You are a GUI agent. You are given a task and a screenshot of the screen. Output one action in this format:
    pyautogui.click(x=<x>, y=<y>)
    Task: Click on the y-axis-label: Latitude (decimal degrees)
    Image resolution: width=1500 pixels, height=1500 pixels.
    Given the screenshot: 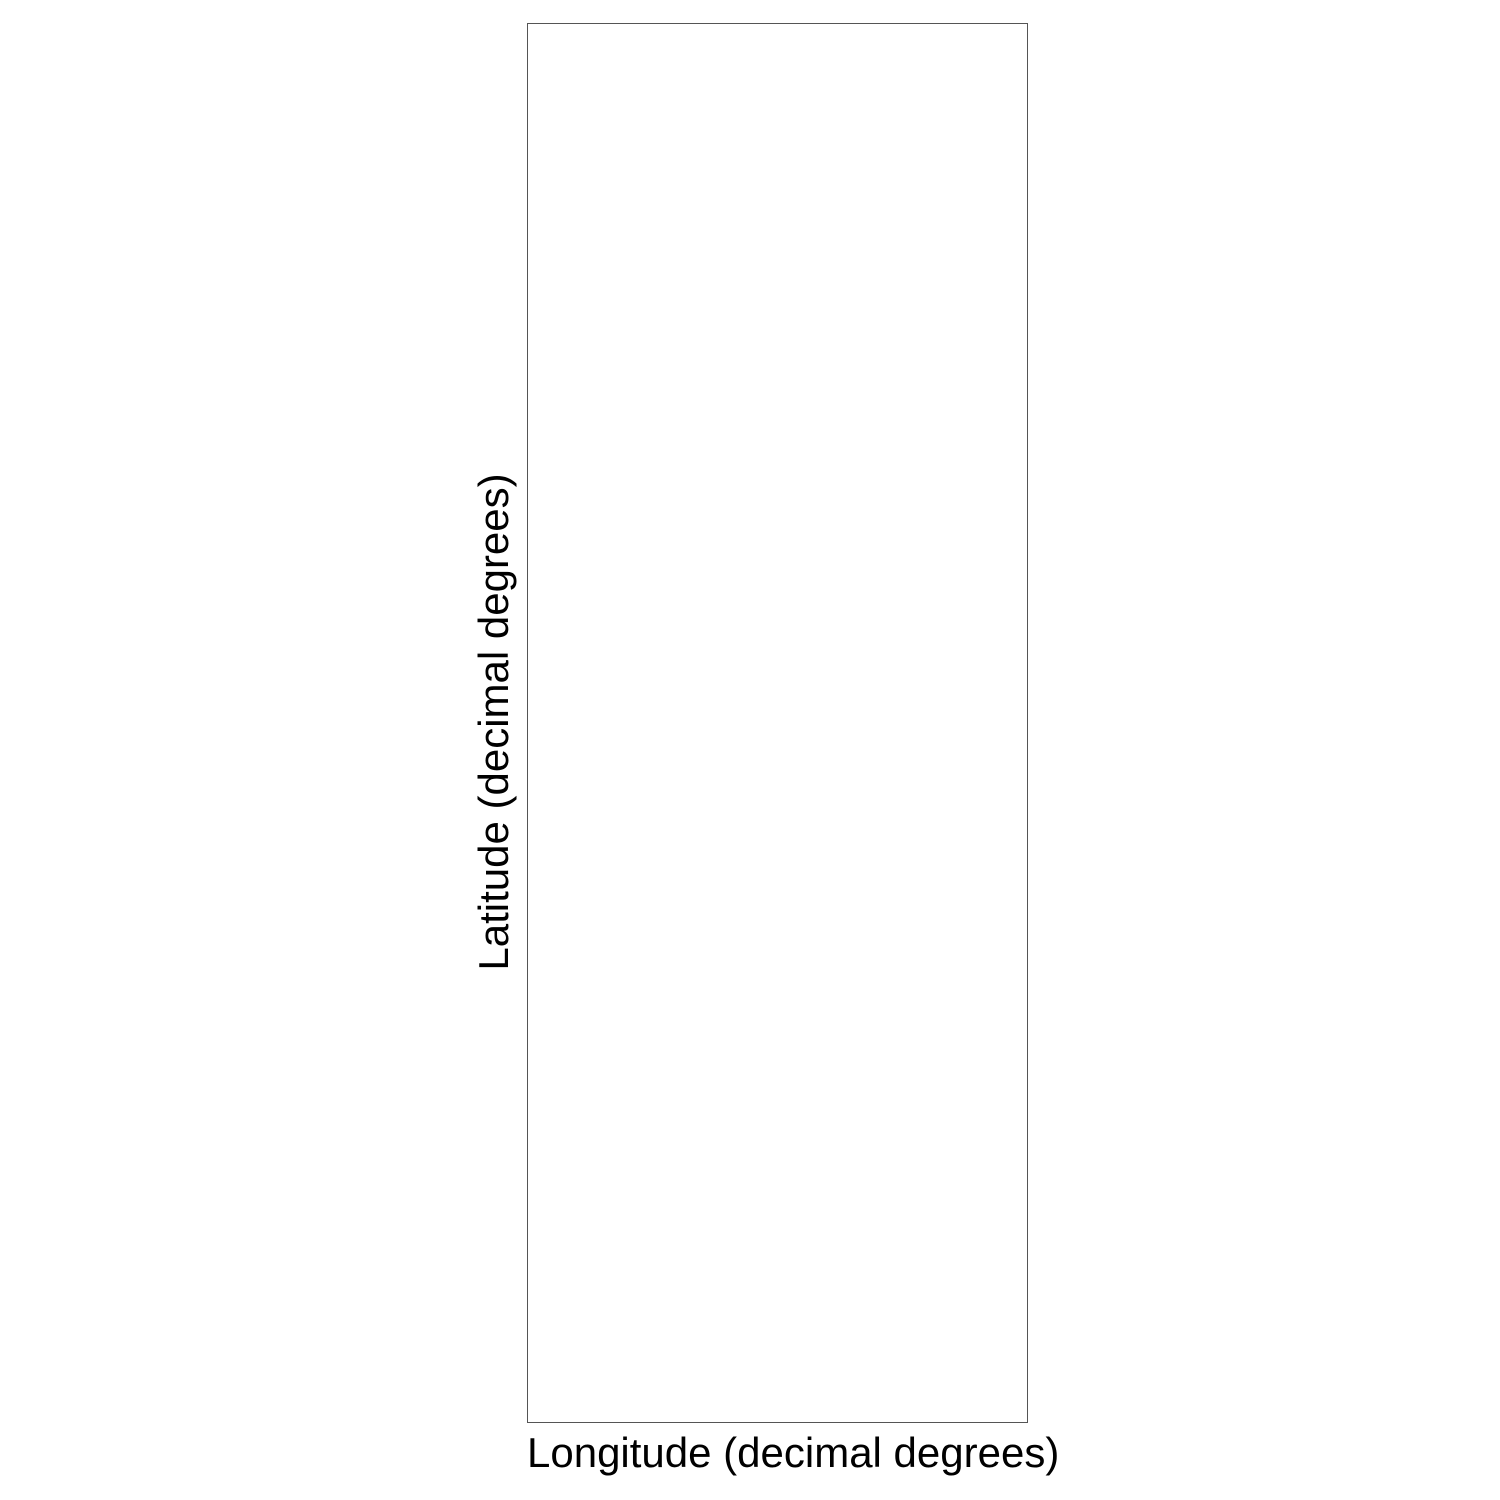 What is the action you would take?
    pyautogui.click(x=493, y=722)
    